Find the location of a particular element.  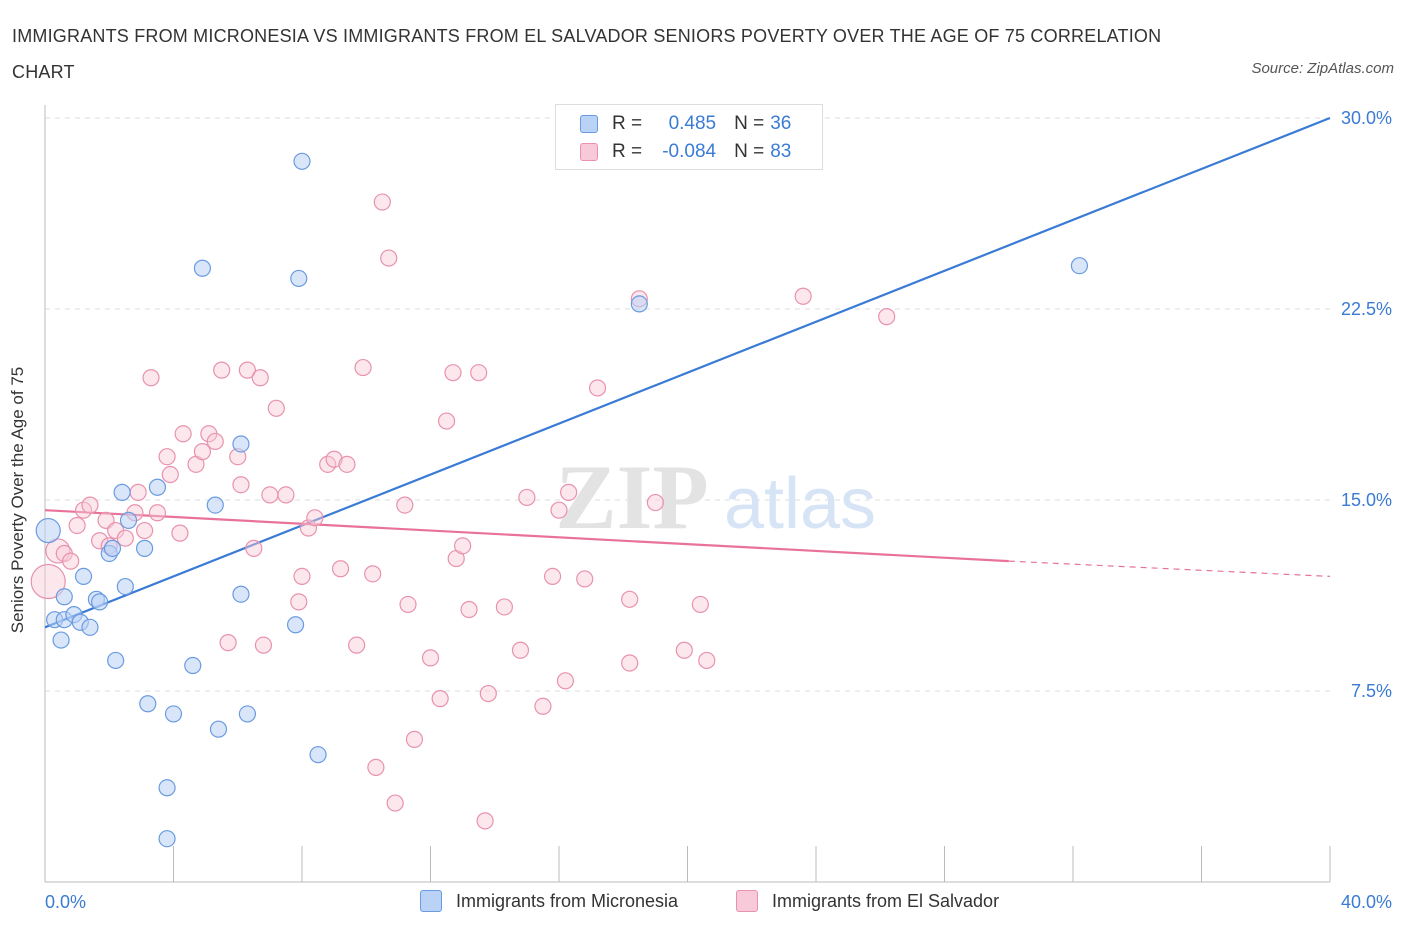

r-value: -0.084 is located at coordinates (689, 151).